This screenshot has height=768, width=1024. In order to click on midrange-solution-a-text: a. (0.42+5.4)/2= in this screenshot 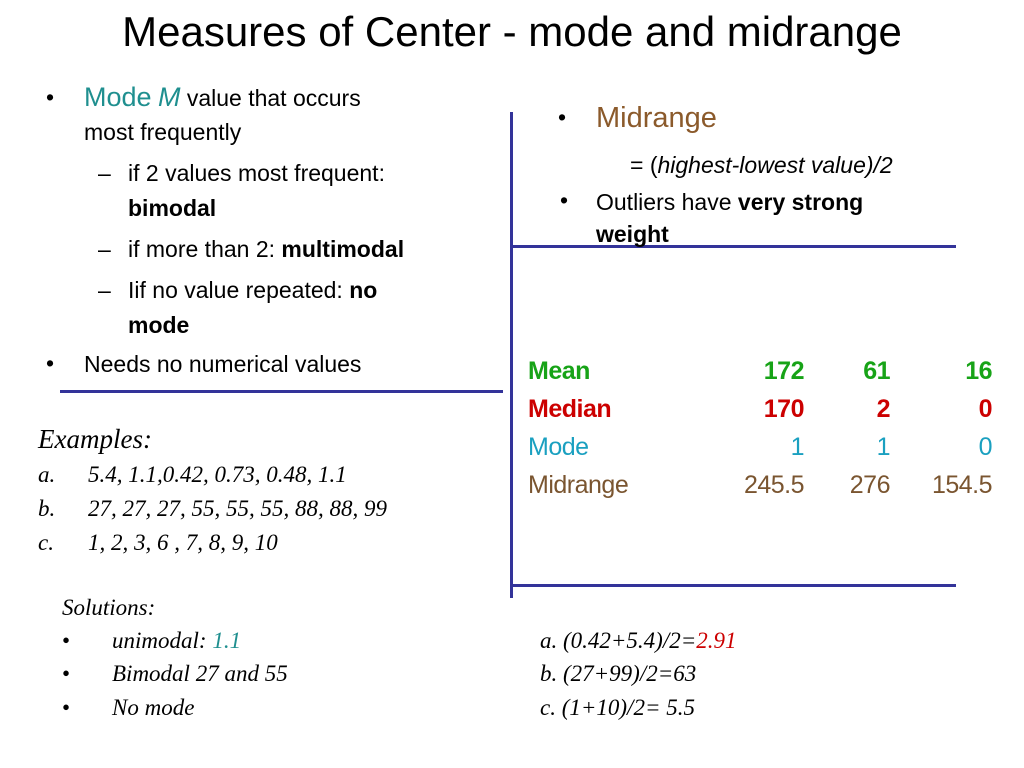, I will do `click(618, 640)`.